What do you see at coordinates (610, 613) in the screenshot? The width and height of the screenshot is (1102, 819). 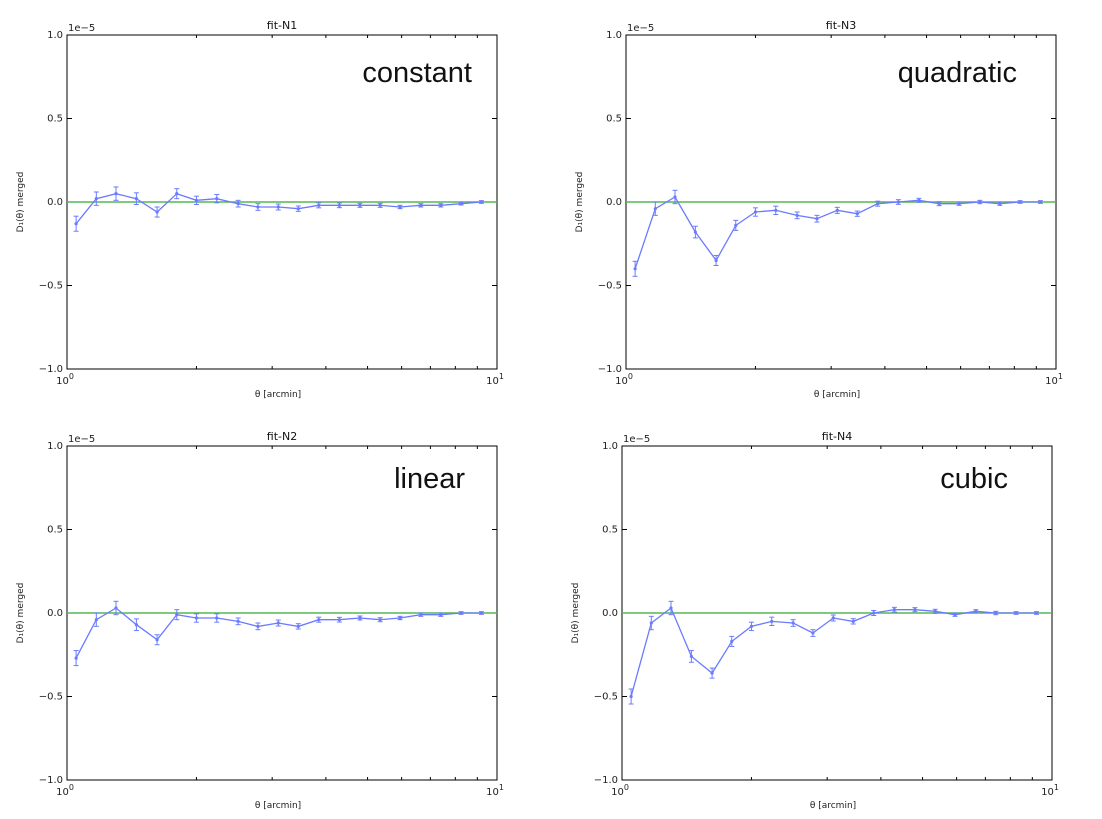 I see `y-tick-label: 0.0` at bounding box center [610, 613].